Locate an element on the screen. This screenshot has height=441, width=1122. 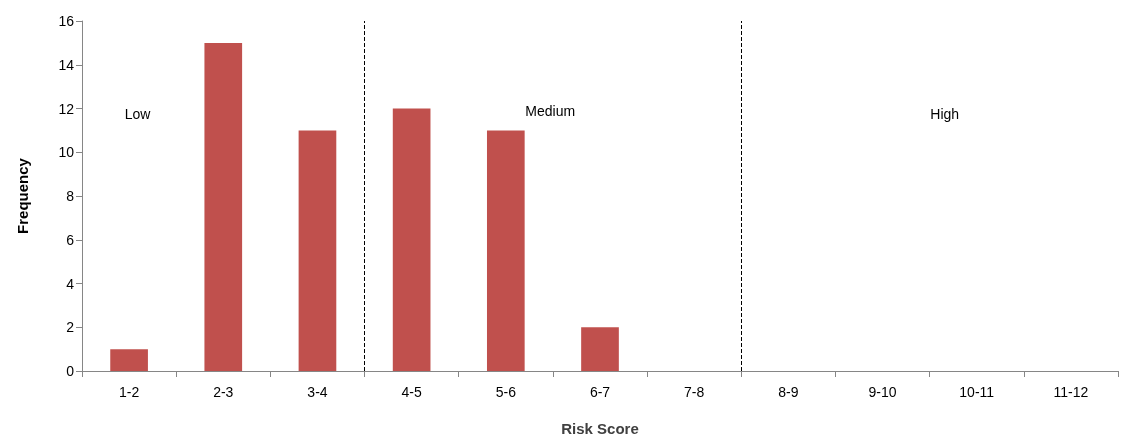
y-tick-label: 4 is located at coordinates (70, 283).